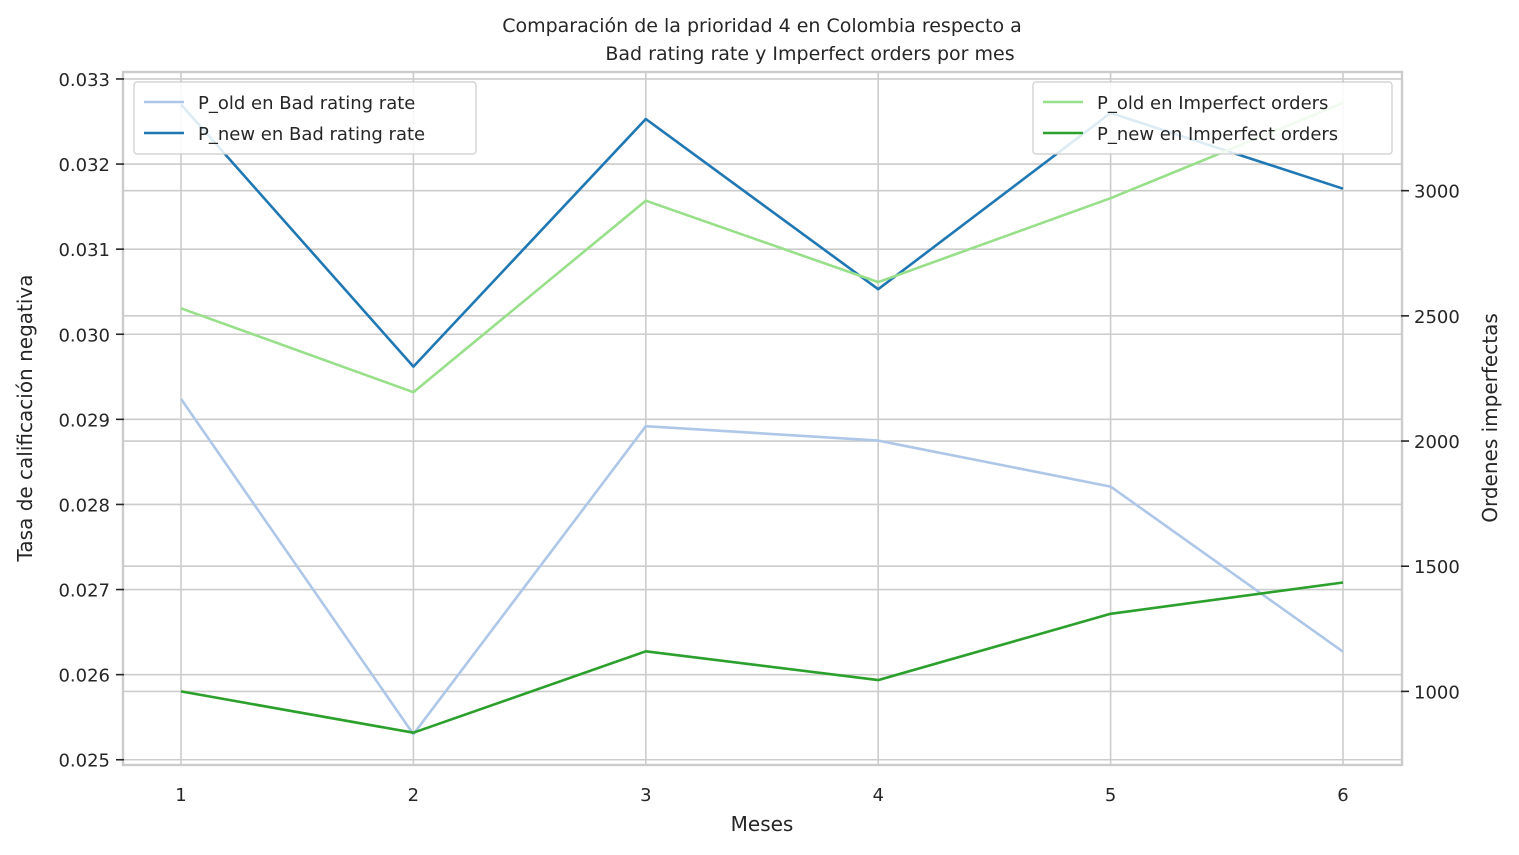 The width and height of the screenshot is (1519, 855). What do you see at coordinates (1490, 418) in the screenshot?
I see `right-y-axis-label: Ordenes imperfectas` at bounding box center [1490, 418].